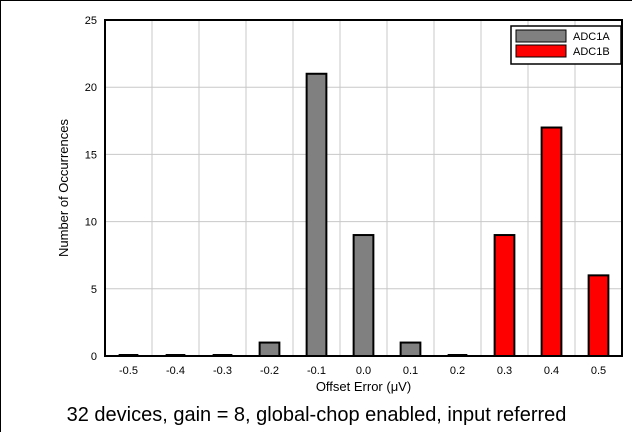 This screenshot has width=633, height=433. Describe the element at coordinates (91, 21) in the screenshot. I see `y-tick-label: 25` at that location.